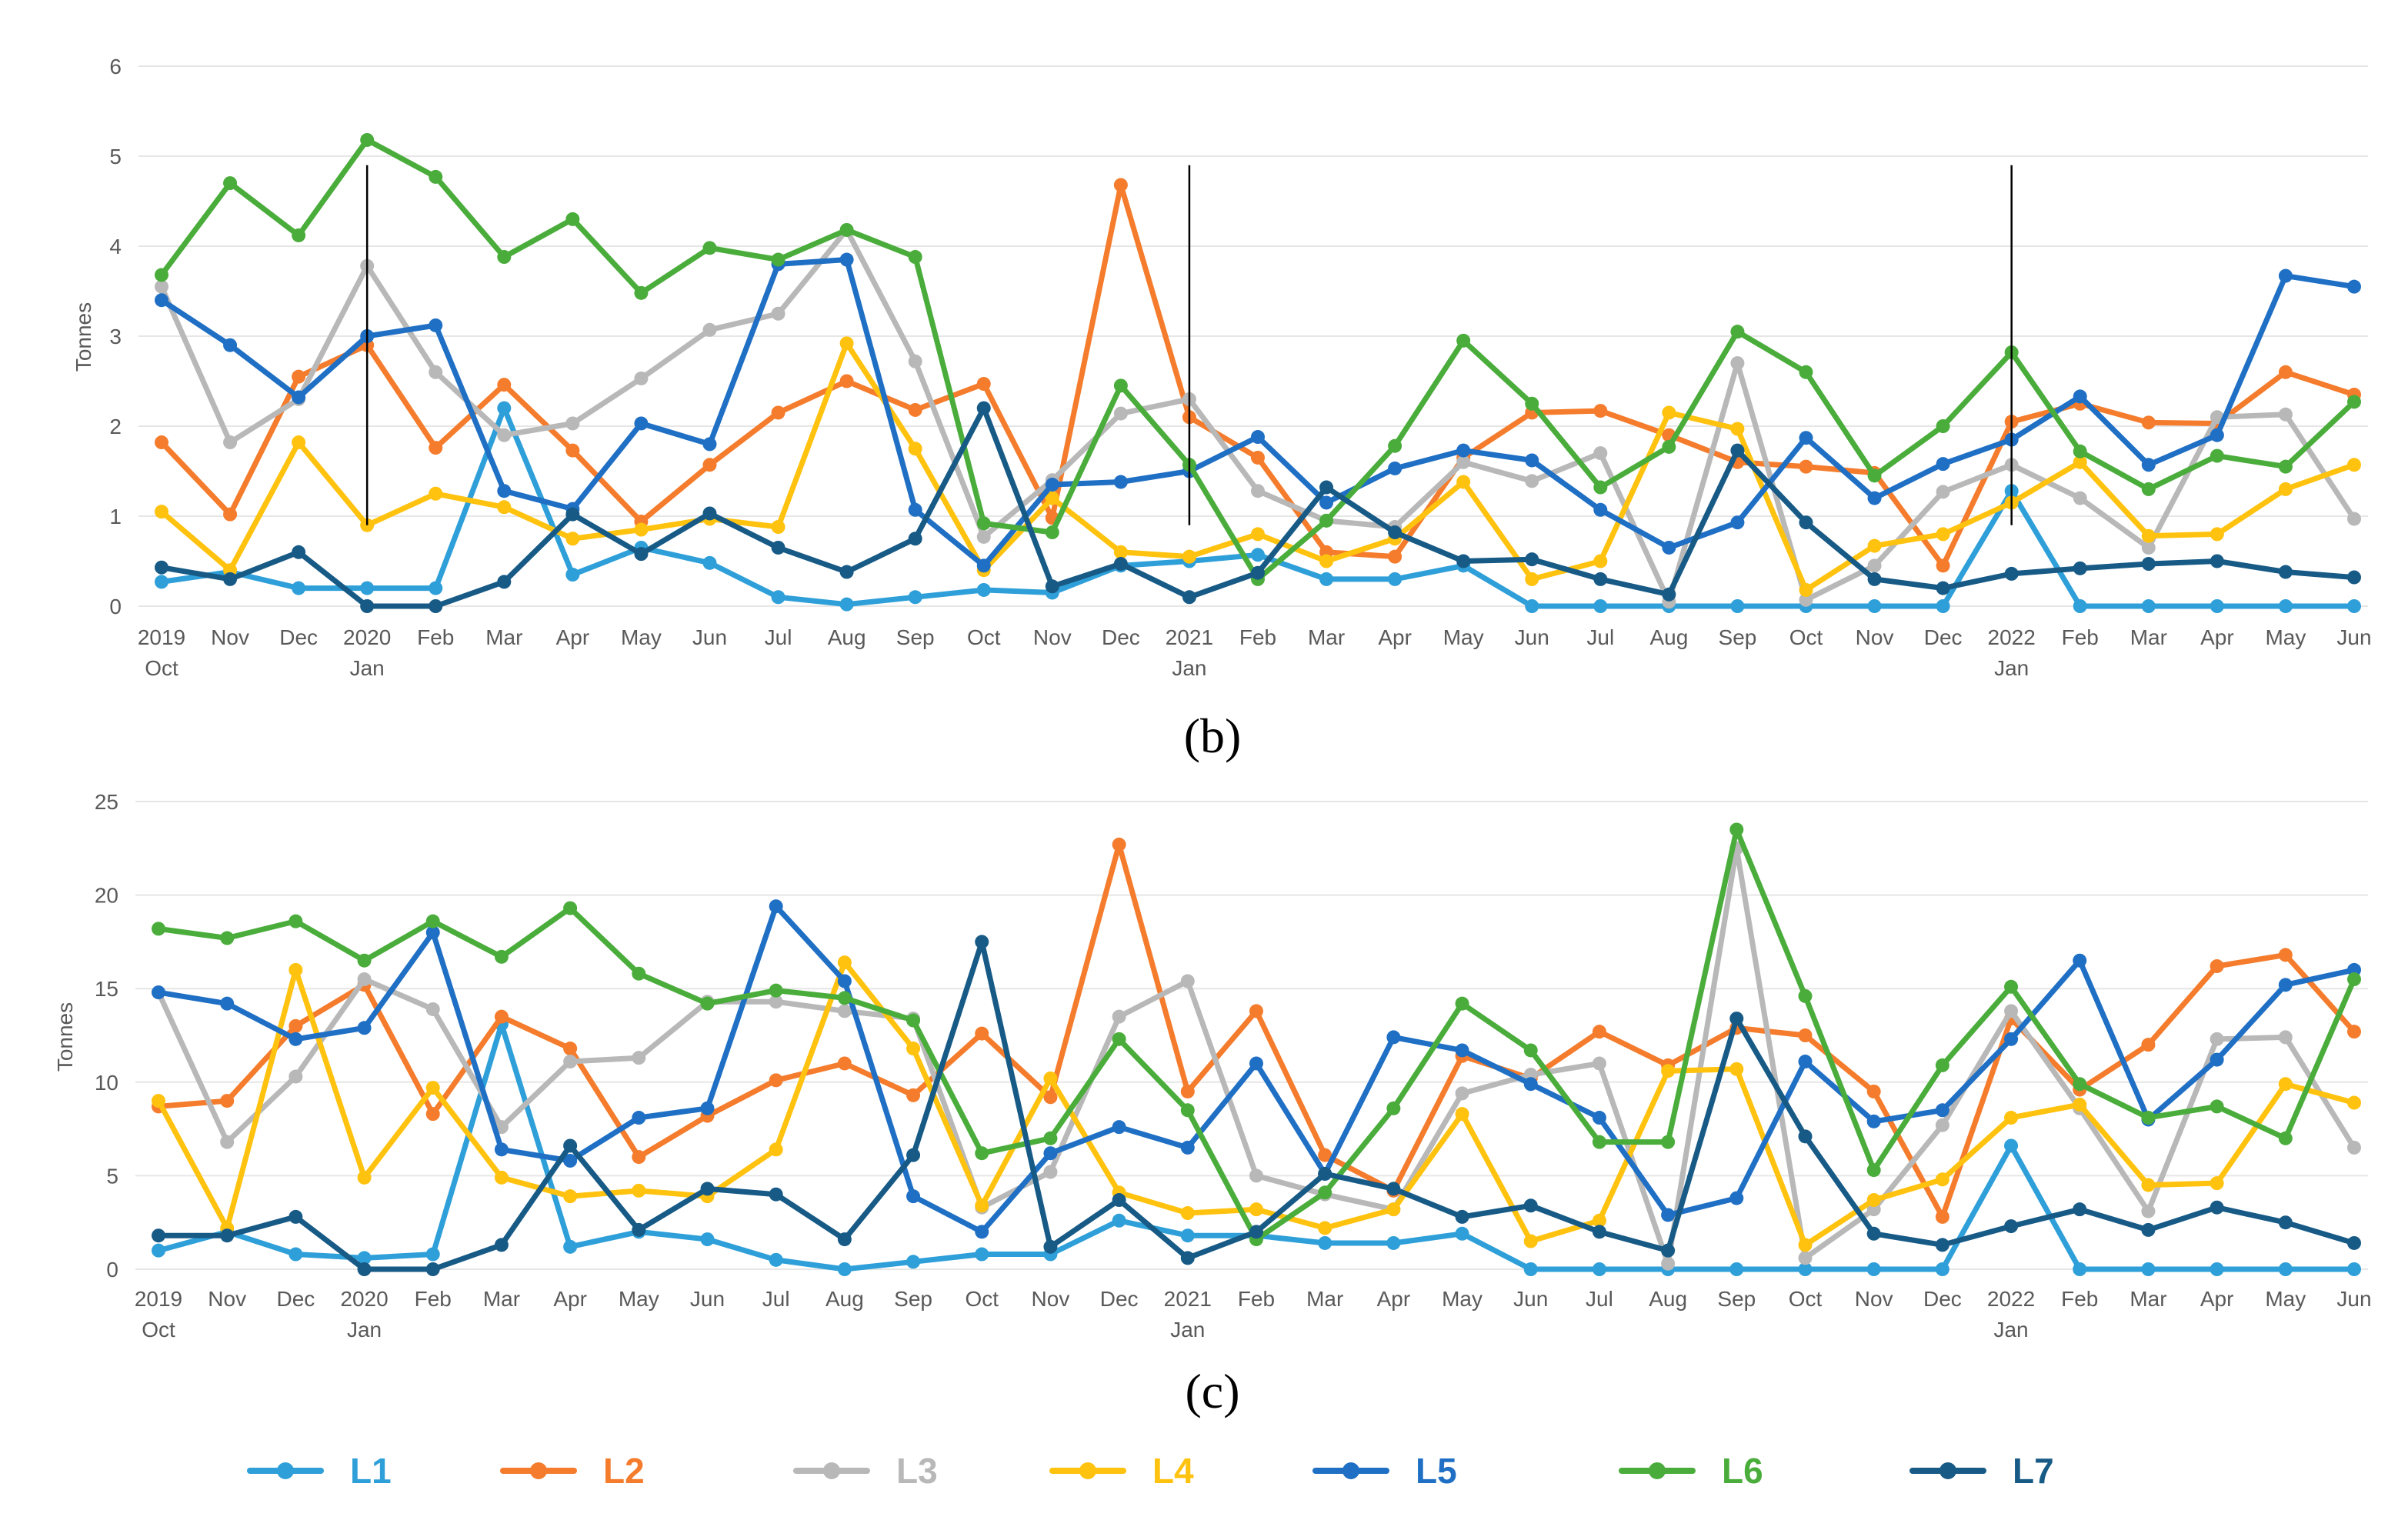 The image size is (2408, 1520). What do you see at coordinates (1947, 1471) in the screenshot?
I see `legend-marker-L7` at bounding box center [1947, 1471].